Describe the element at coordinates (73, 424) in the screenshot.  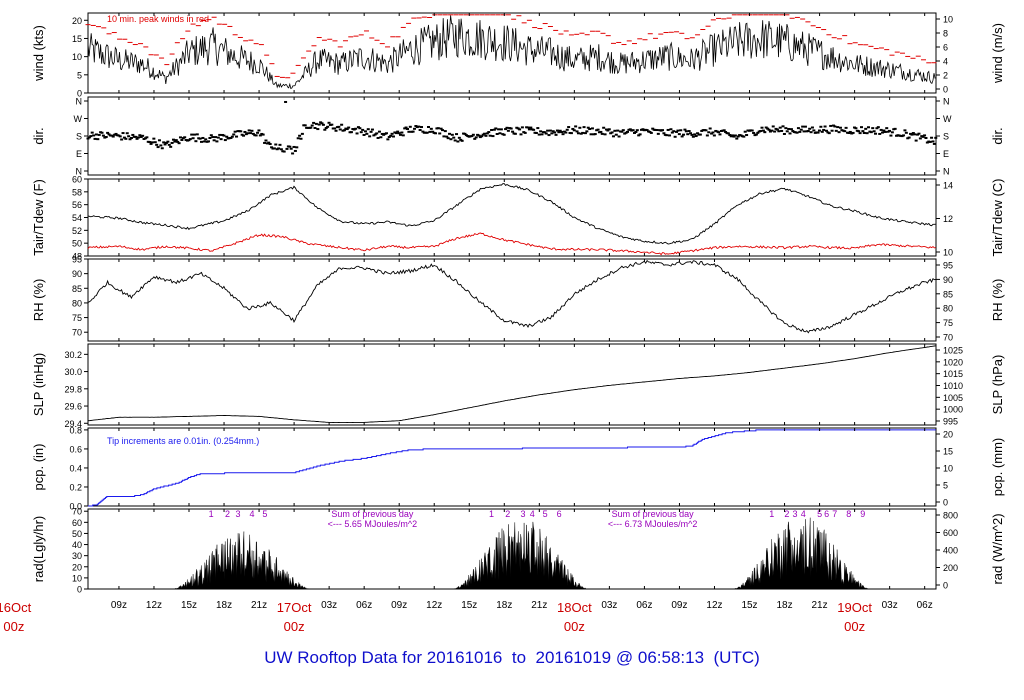
I see `y-tick-label: 29.4` at that location.